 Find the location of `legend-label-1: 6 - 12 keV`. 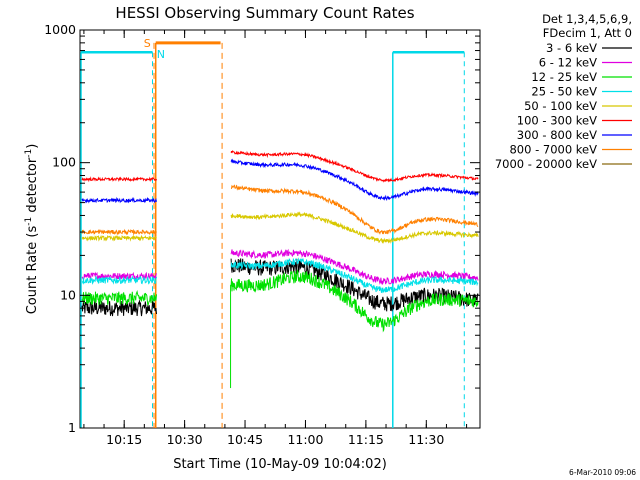

legend-label-1: 6 - 12 keV is located at coordinates (568, 63).